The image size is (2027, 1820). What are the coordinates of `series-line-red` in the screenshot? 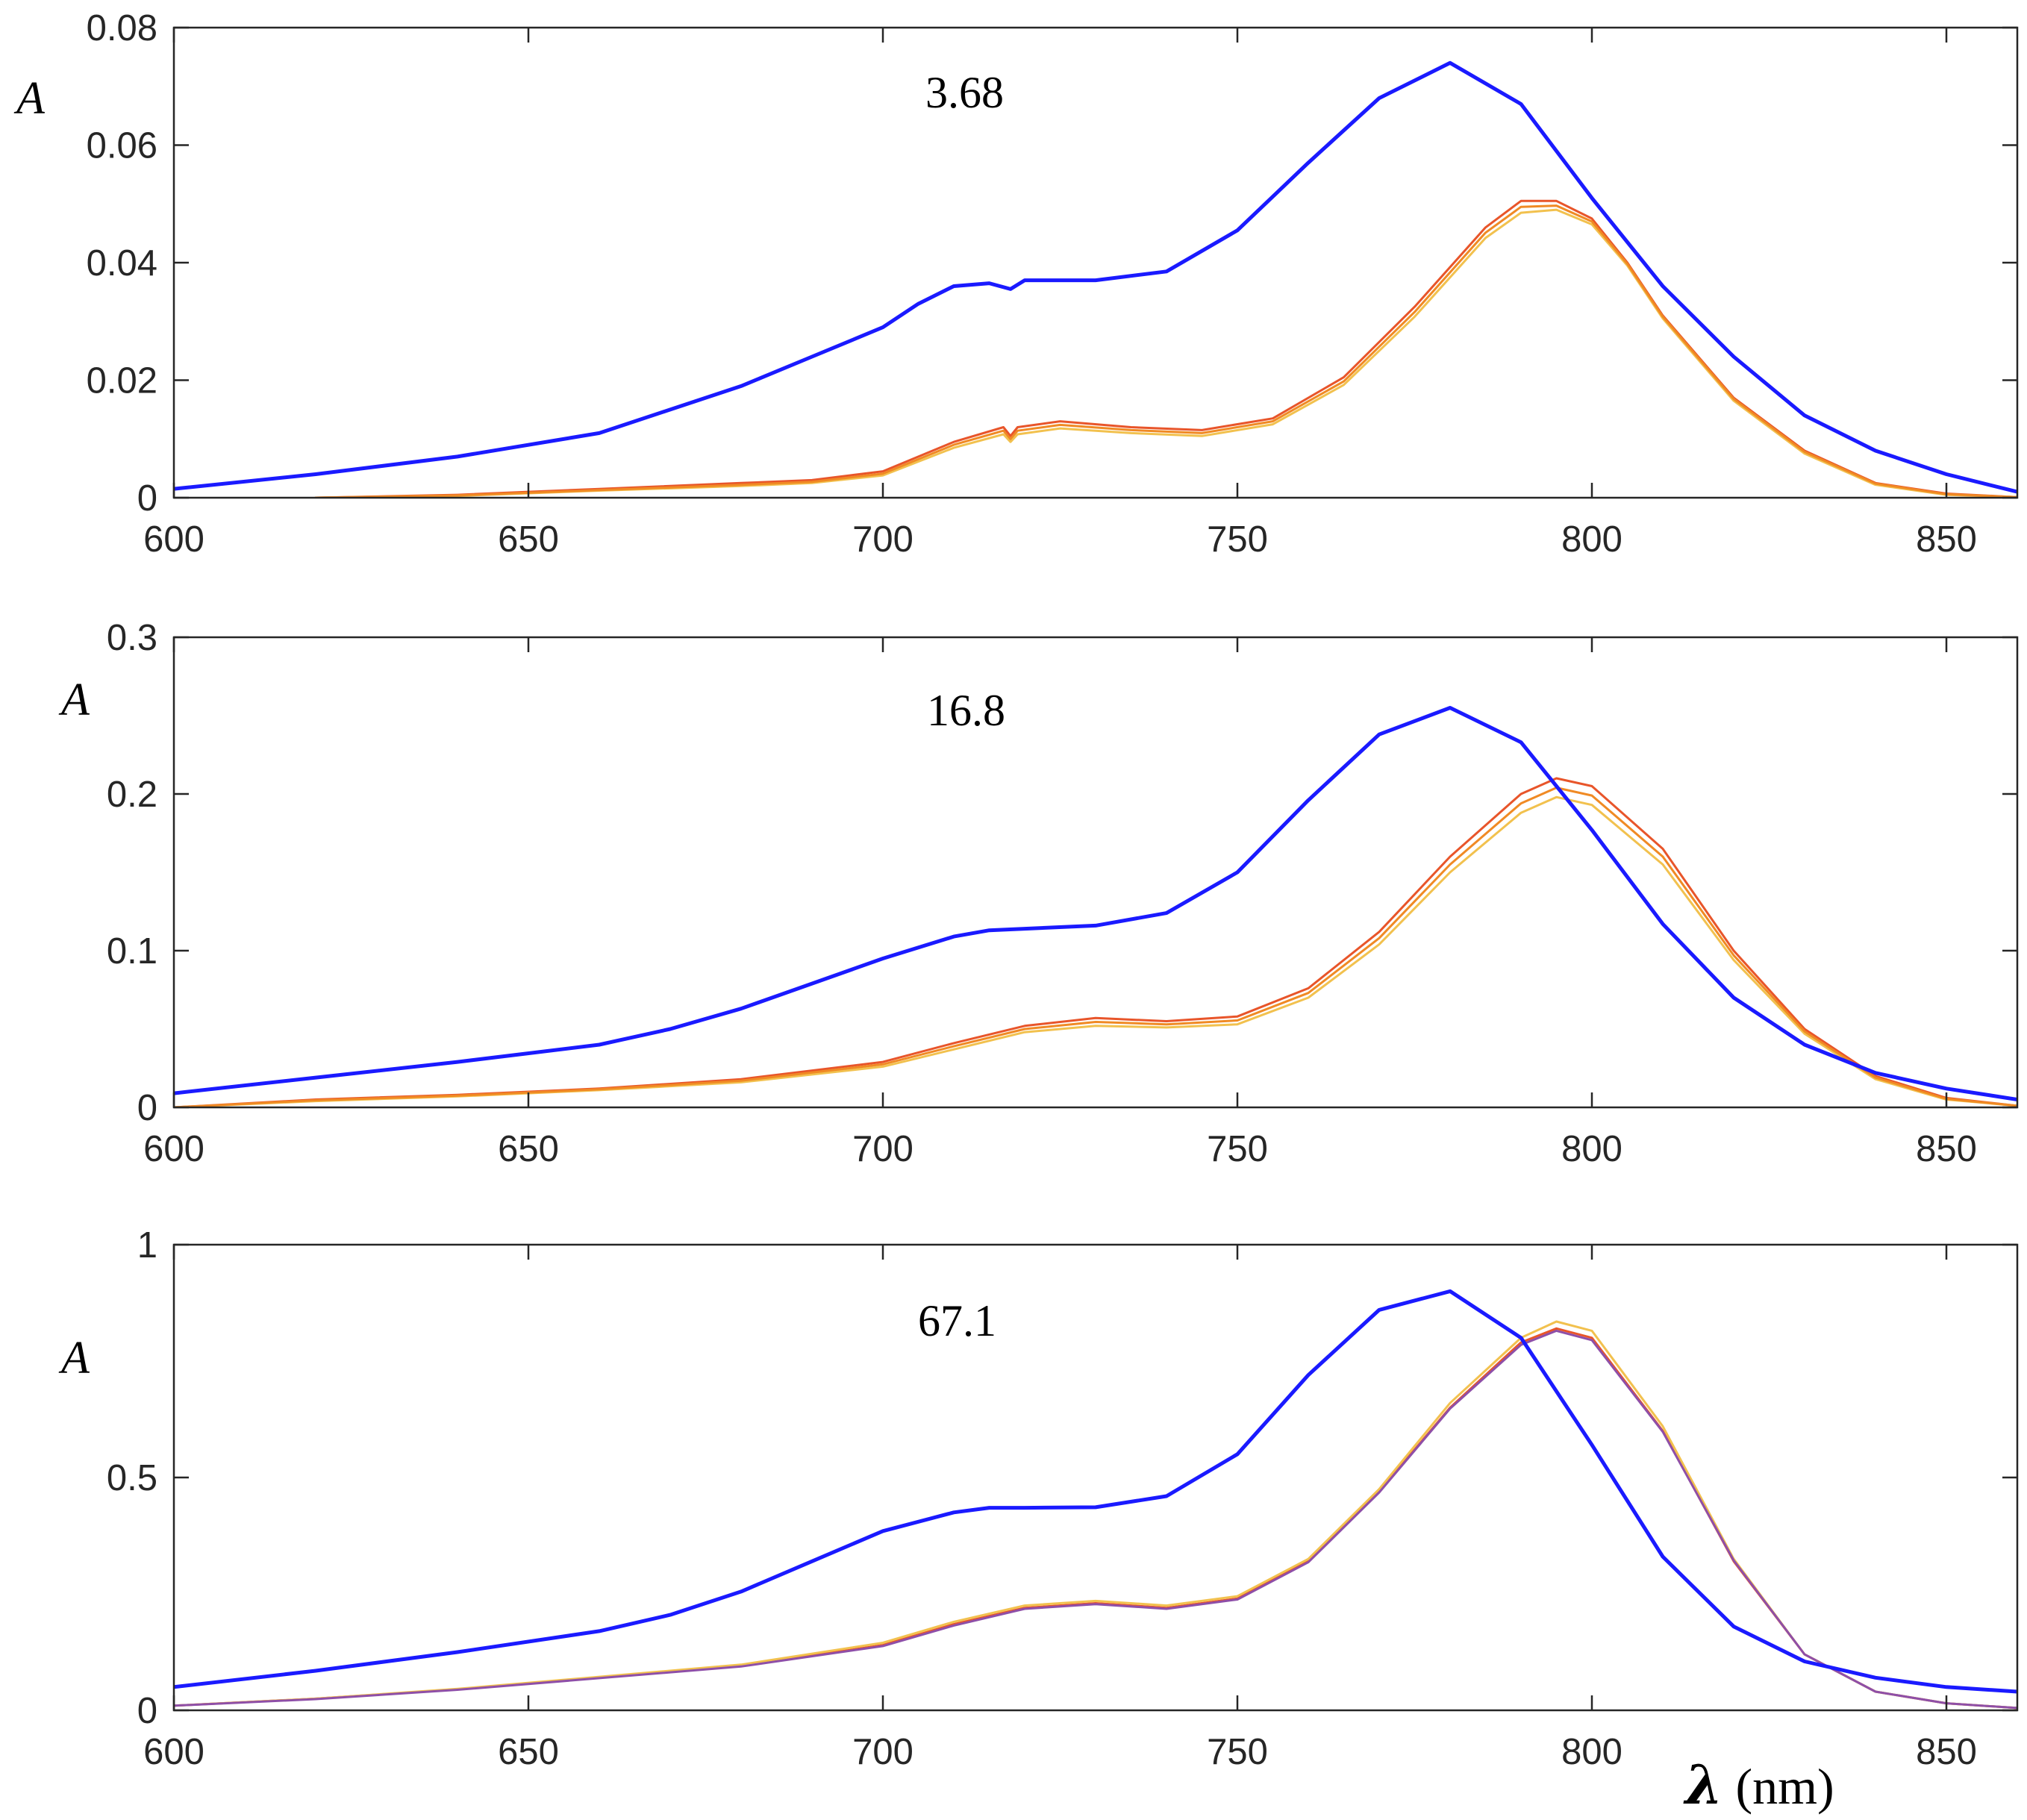 It's located at (1165, 348).